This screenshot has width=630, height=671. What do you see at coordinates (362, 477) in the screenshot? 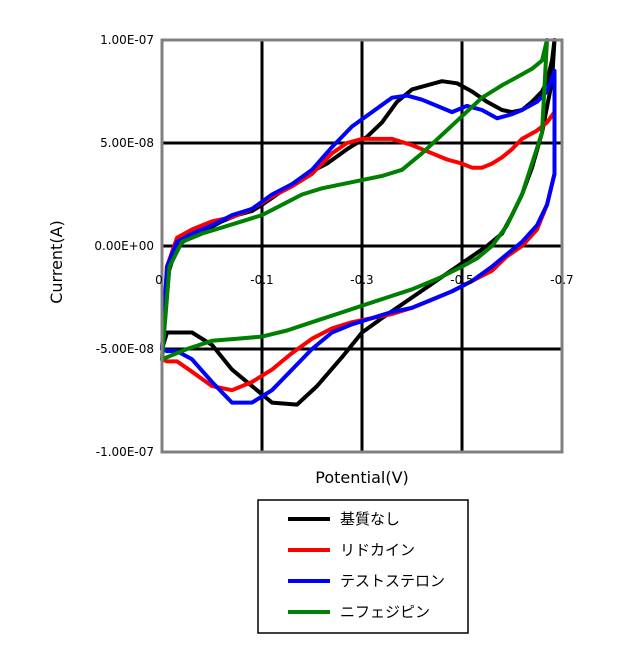
I see `x-axis-title: Potential(V)` at bounding box center [362, 477].